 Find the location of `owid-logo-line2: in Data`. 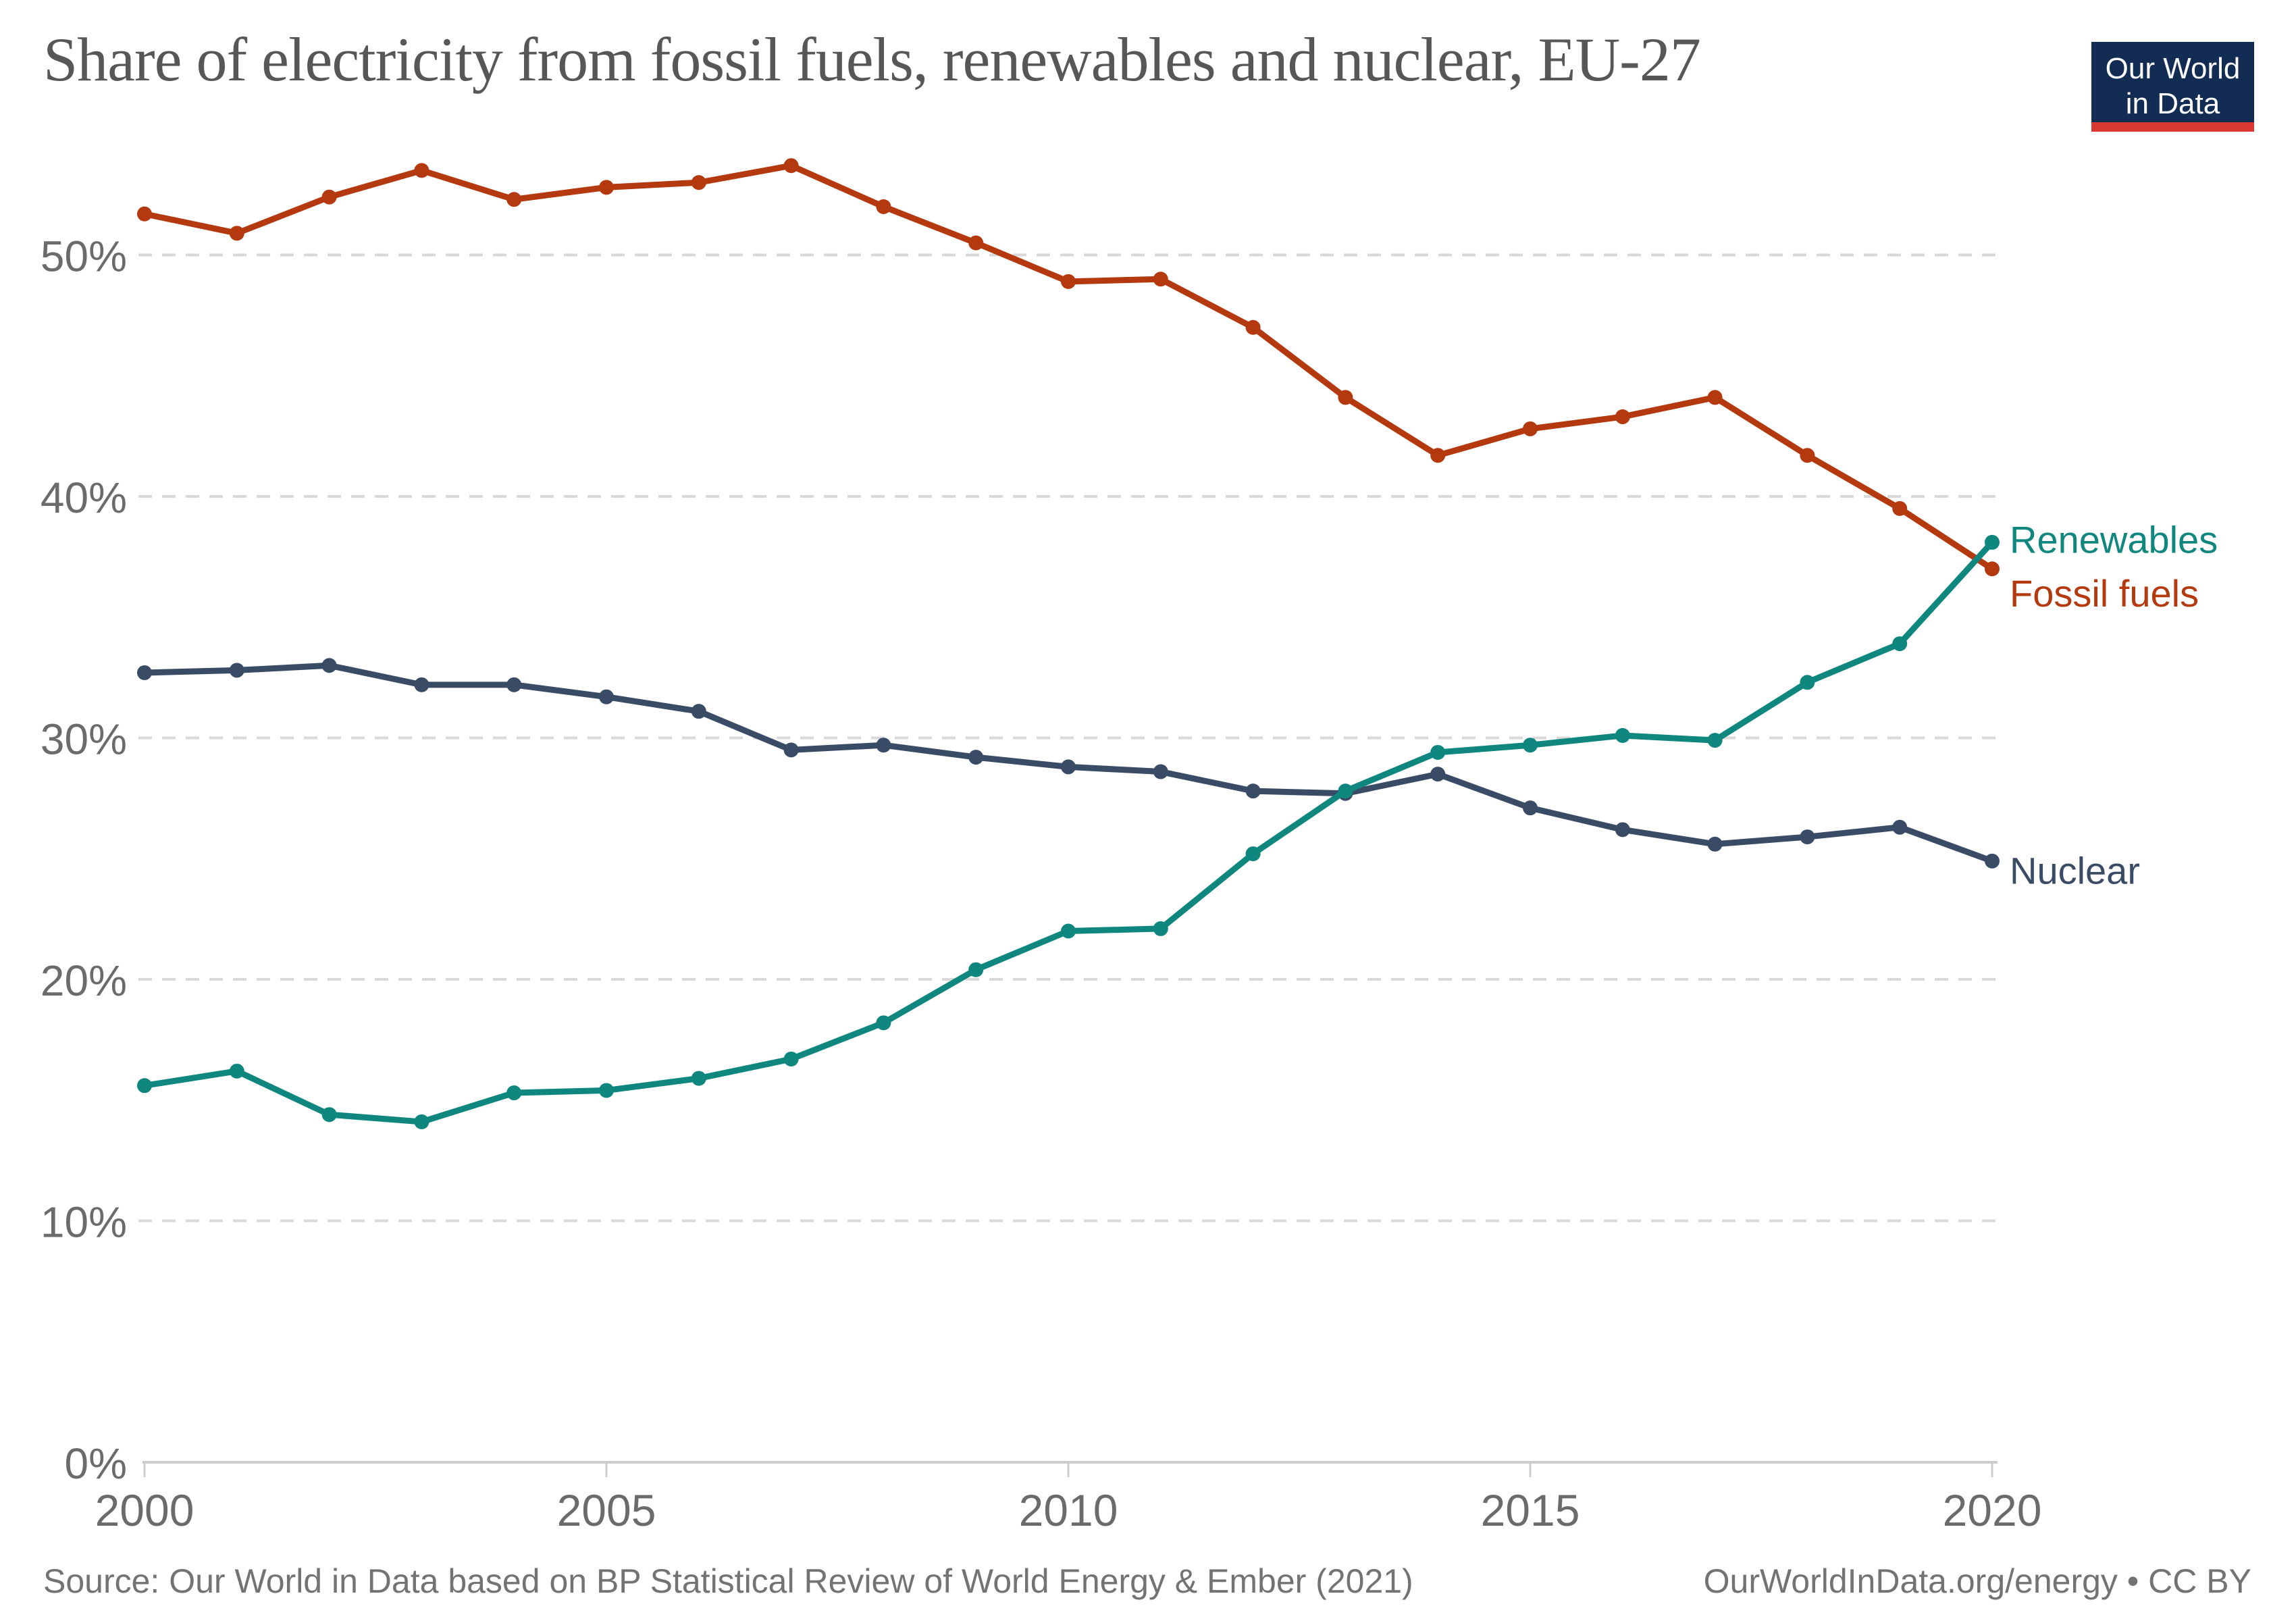

owid-logo-line2: in Data is located at coordinates (2172, 103).